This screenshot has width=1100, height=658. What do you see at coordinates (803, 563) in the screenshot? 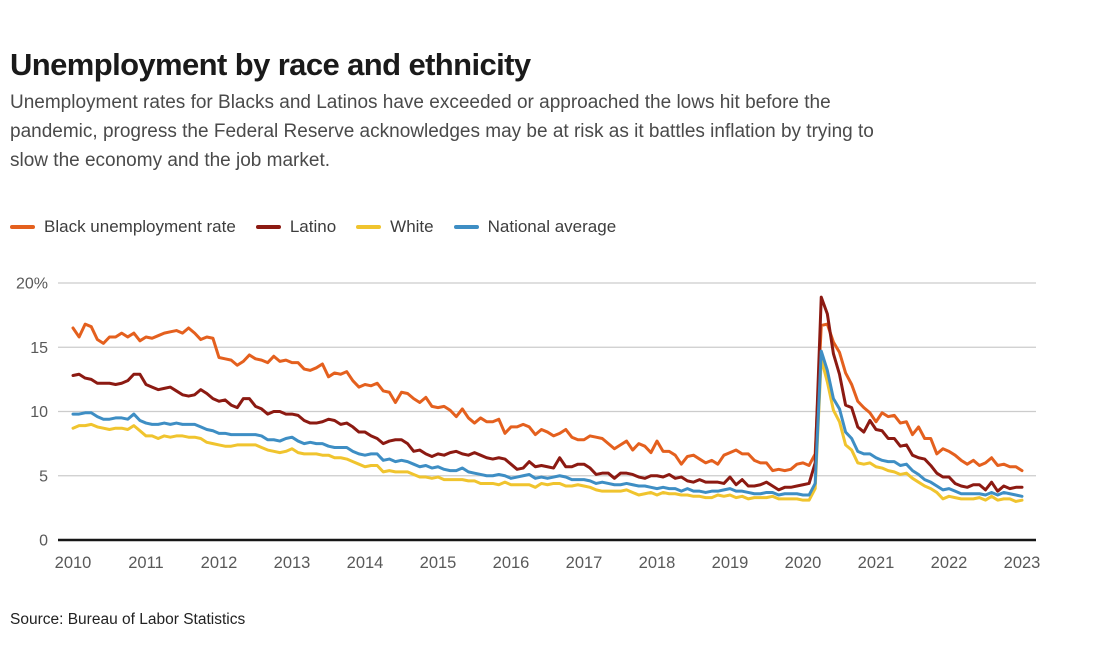
I see `x-tick-label: 2020` at bounding box center [803, 563].